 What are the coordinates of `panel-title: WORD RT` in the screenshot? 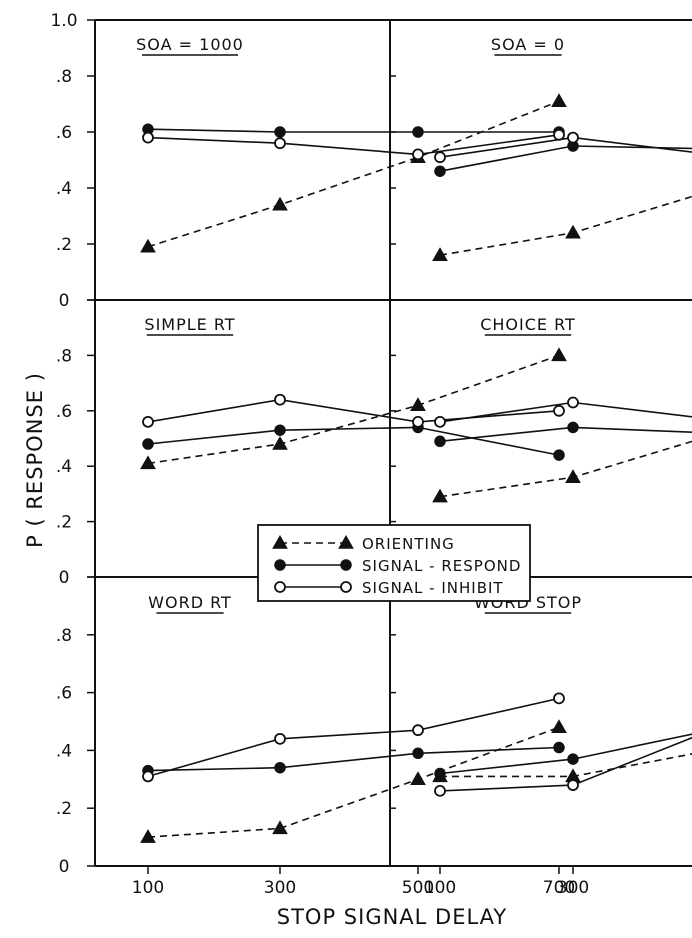 It's located at (190, 602).